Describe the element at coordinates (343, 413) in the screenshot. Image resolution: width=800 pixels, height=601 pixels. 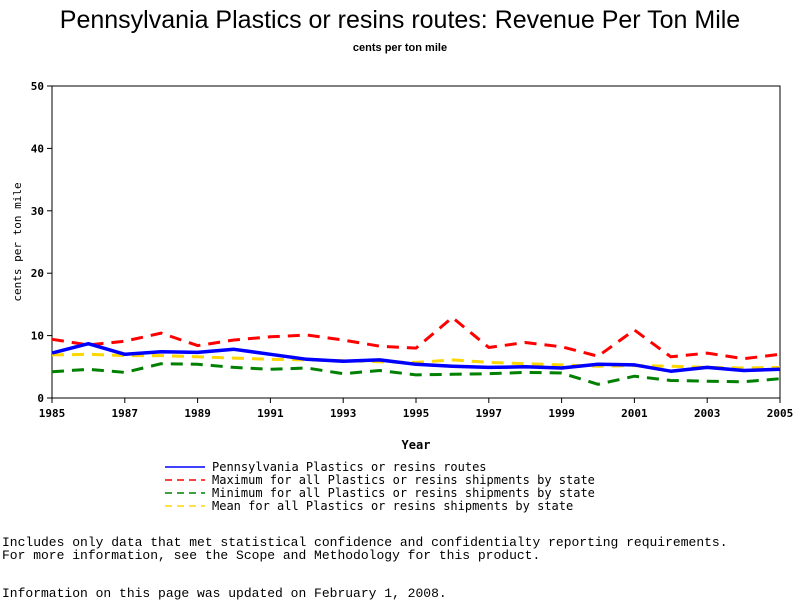
I see `x-tick-label: 1993` at that location.